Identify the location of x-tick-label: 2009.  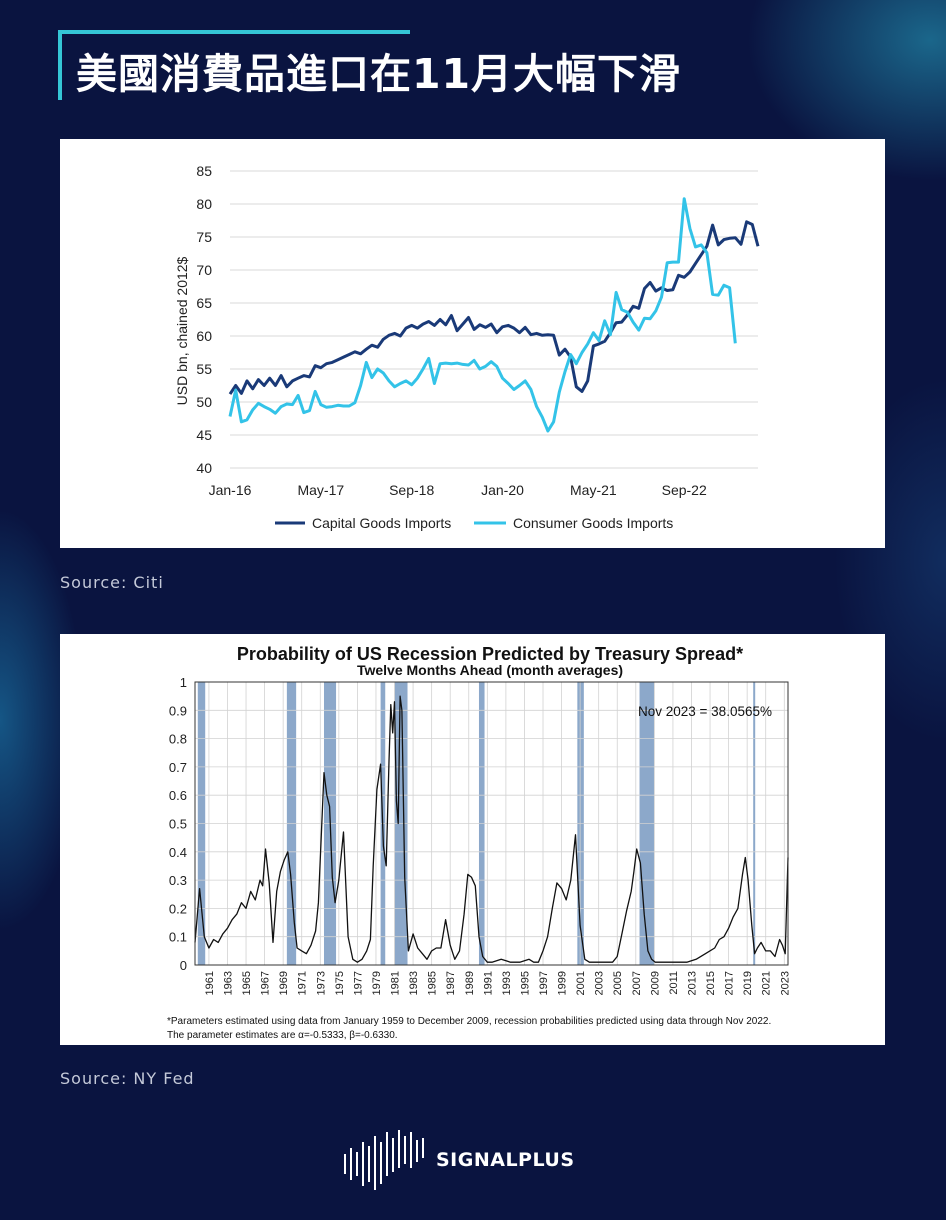
(655, 983).